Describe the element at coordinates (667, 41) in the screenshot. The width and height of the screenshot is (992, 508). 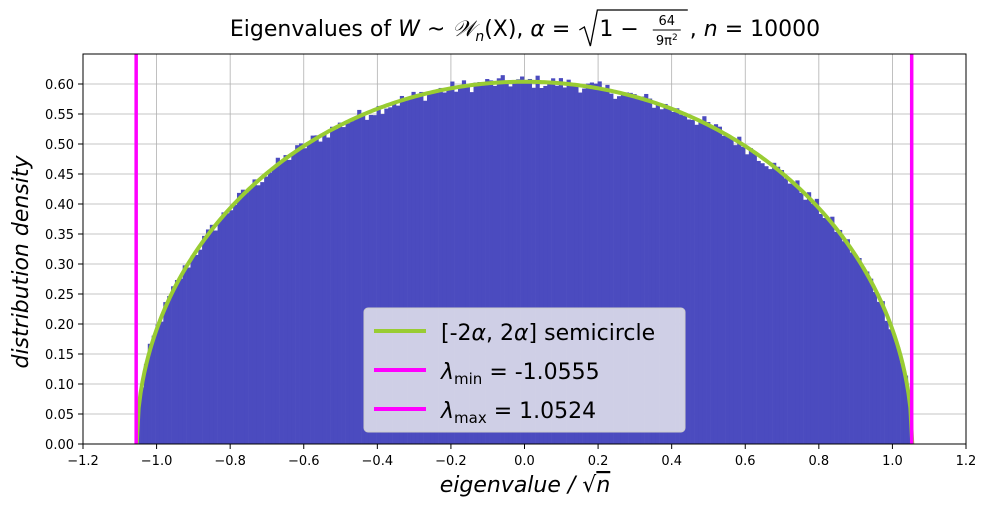
I see `title-fraction-denominator: 9π2` at that location.